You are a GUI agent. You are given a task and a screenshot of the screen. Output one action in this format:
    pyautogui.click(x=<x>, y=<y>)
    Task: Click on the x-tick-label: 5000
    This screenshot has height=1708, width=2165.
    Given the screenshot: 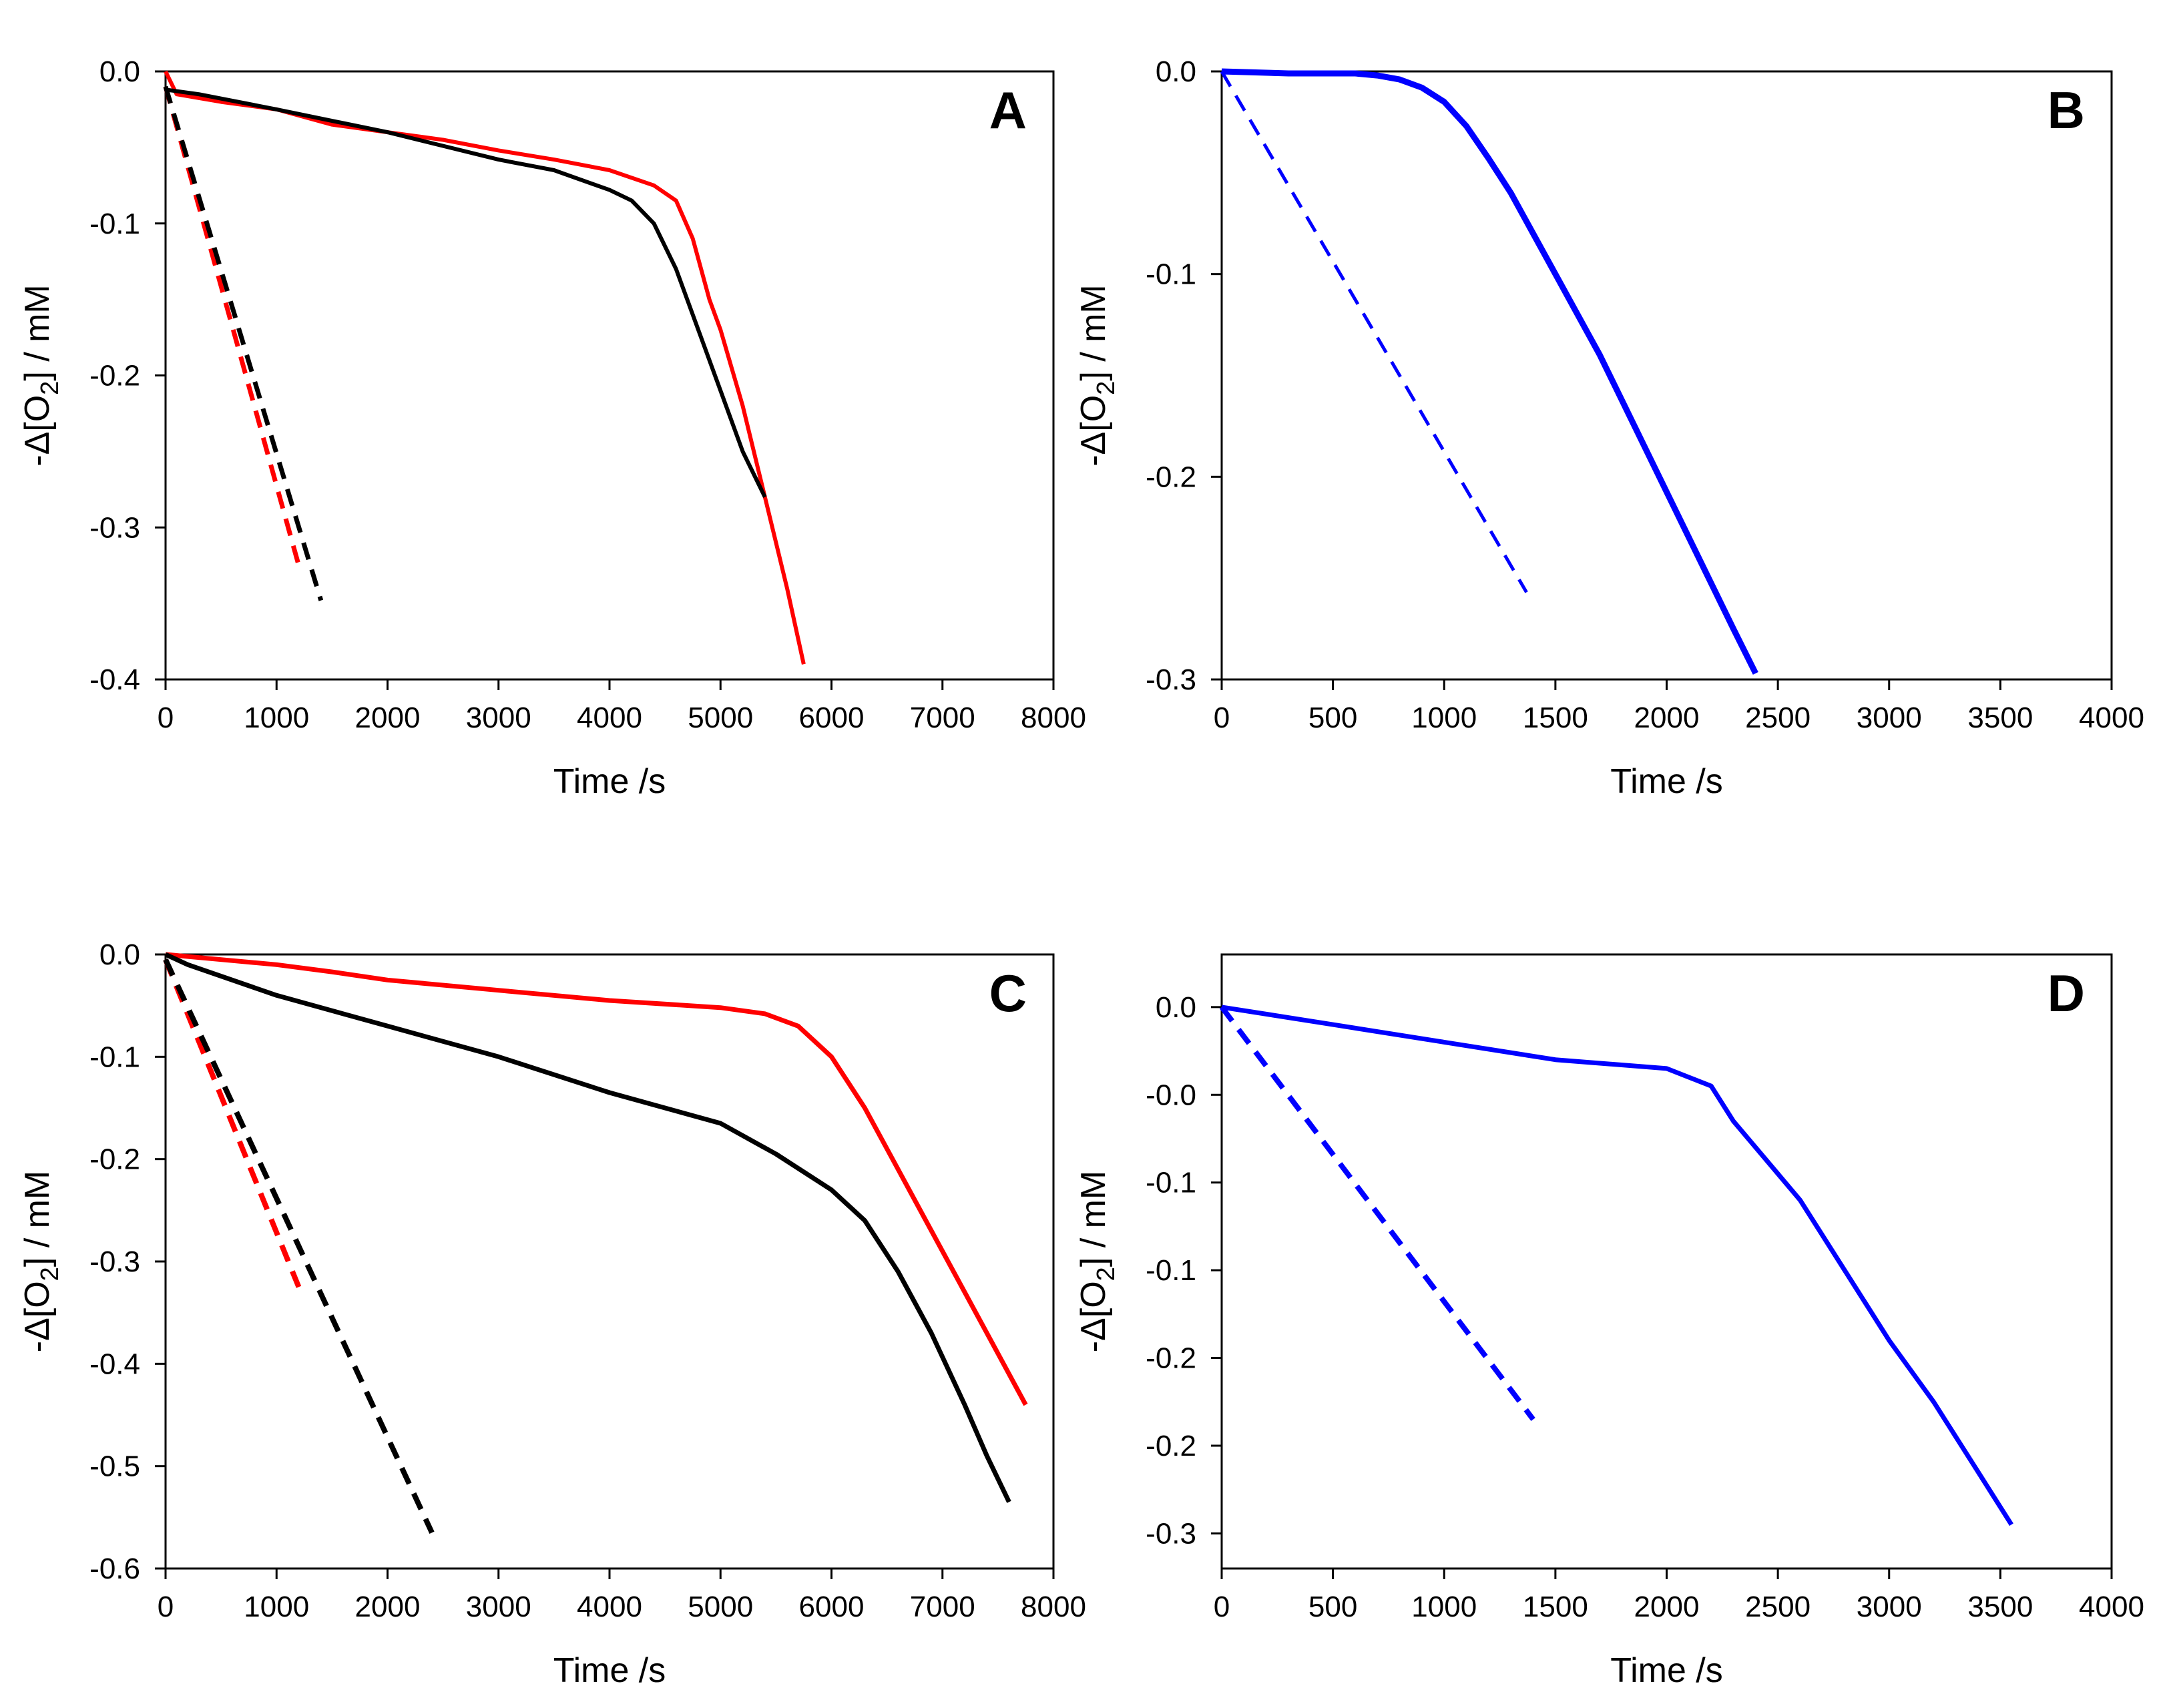 What is the action you would take?
    pyautogui.click(x=720, y=1607)
    